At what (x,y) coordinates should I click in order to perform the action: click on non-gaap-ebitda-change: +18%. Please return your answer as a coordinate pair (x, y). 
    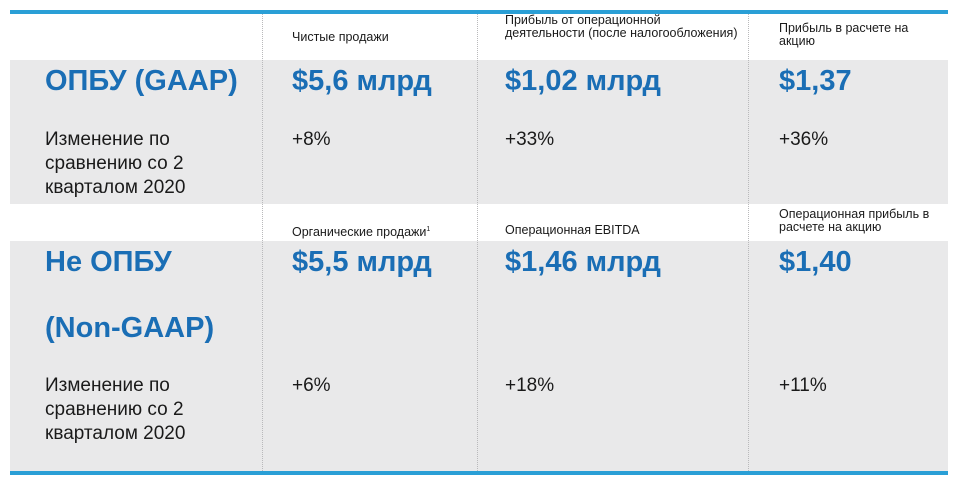
    Looking at the image, I should click on (530, 385).